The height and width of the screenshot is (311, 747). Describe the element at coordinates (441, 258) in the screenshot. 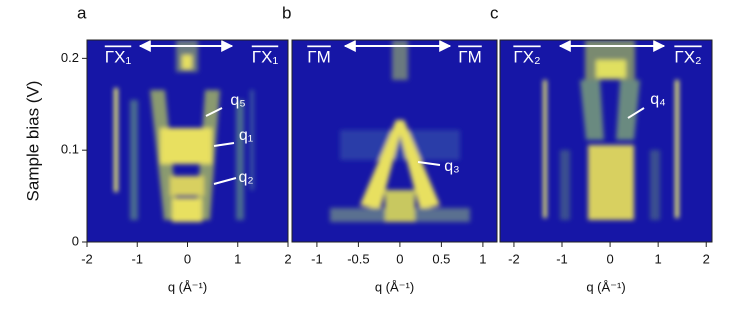

I see `x-tick-label: 0.5` at that location.